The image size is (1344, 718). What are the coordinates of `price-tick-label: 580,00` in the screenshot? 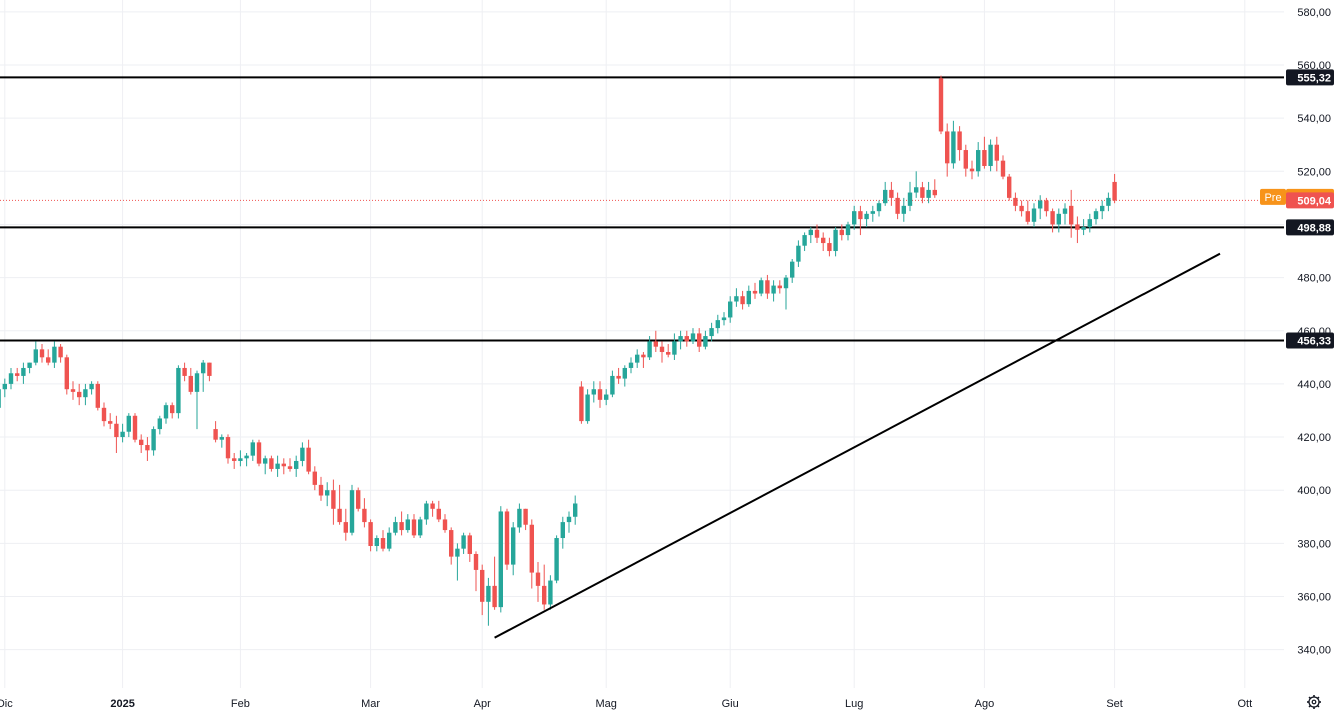 It's located at (1314, 13).